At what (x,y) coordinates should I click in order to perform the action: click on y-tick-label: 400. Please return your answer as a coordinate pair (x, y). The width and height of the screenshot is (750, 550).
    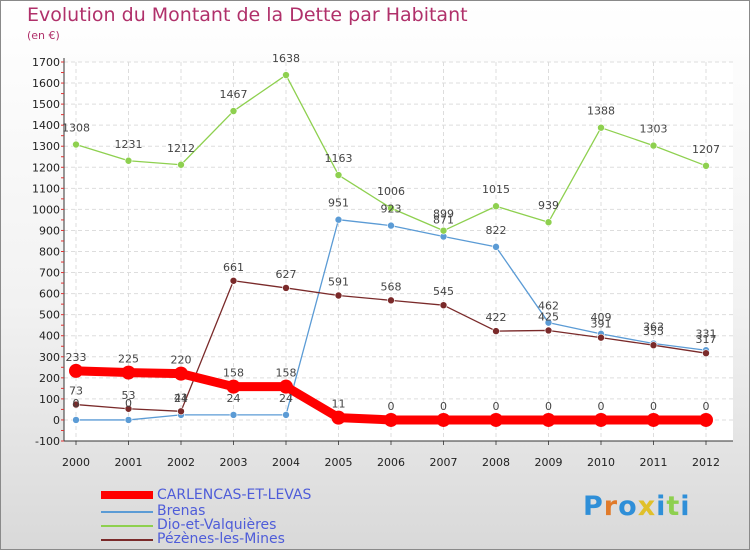
    Looking at the image, I should click on (49, 336).